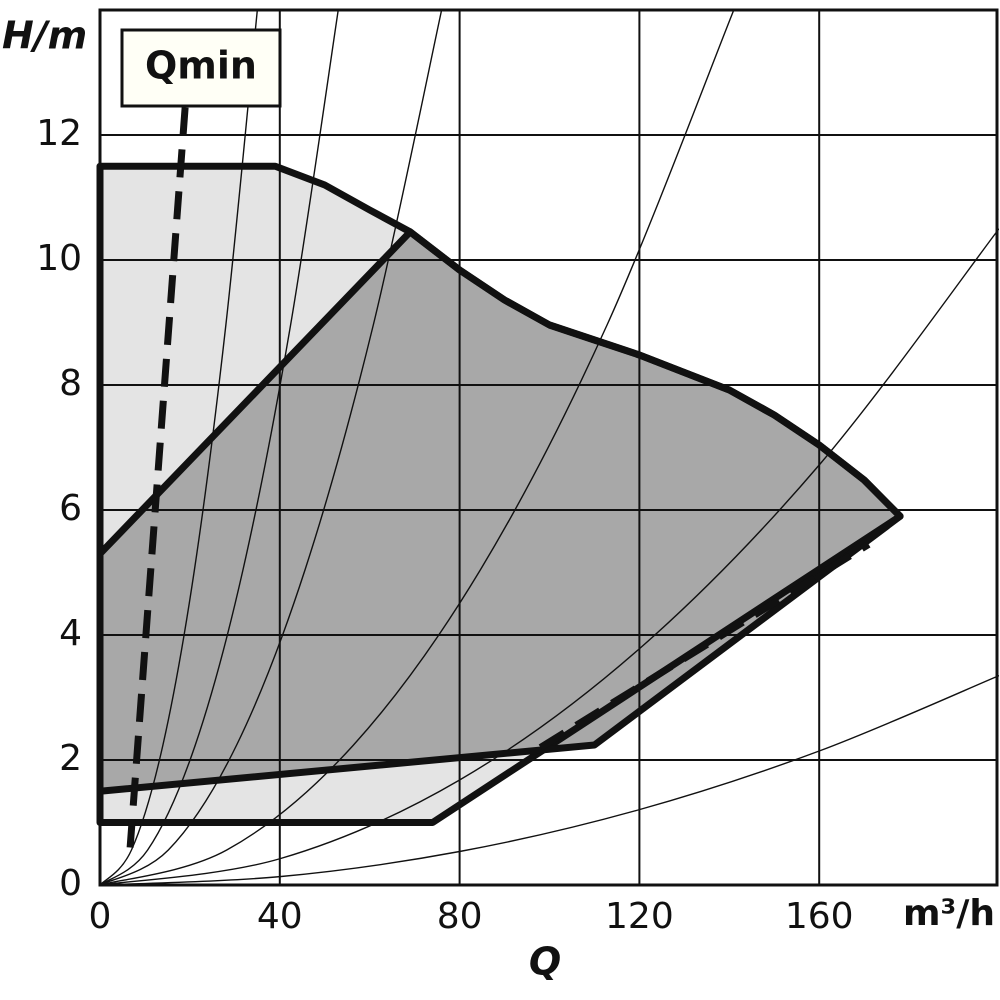 The width and height of the screenshot is (1000, 1000). Describe the element at coordinates (59, 258) in the screenshot. I see `y-tick-label: 10` at that location.